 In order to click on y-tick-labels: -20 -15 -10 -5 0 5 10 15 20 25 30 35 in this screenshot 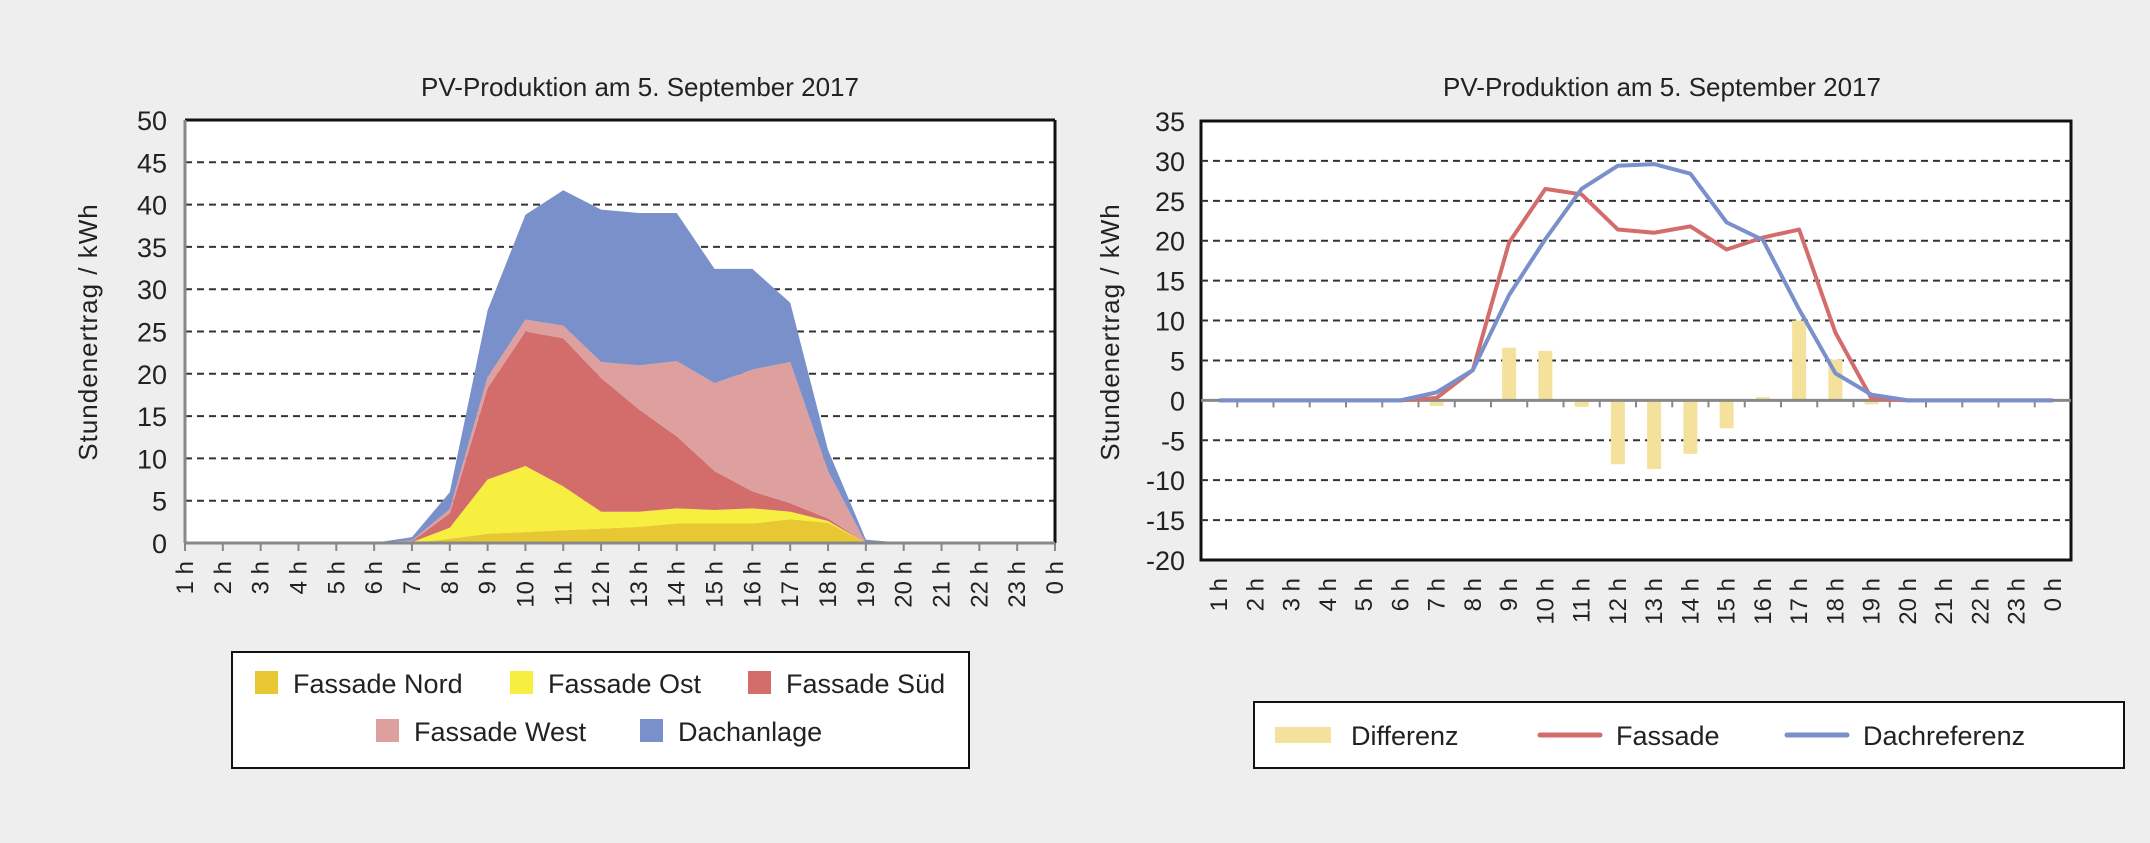, I will do `click(1165, 341)`.